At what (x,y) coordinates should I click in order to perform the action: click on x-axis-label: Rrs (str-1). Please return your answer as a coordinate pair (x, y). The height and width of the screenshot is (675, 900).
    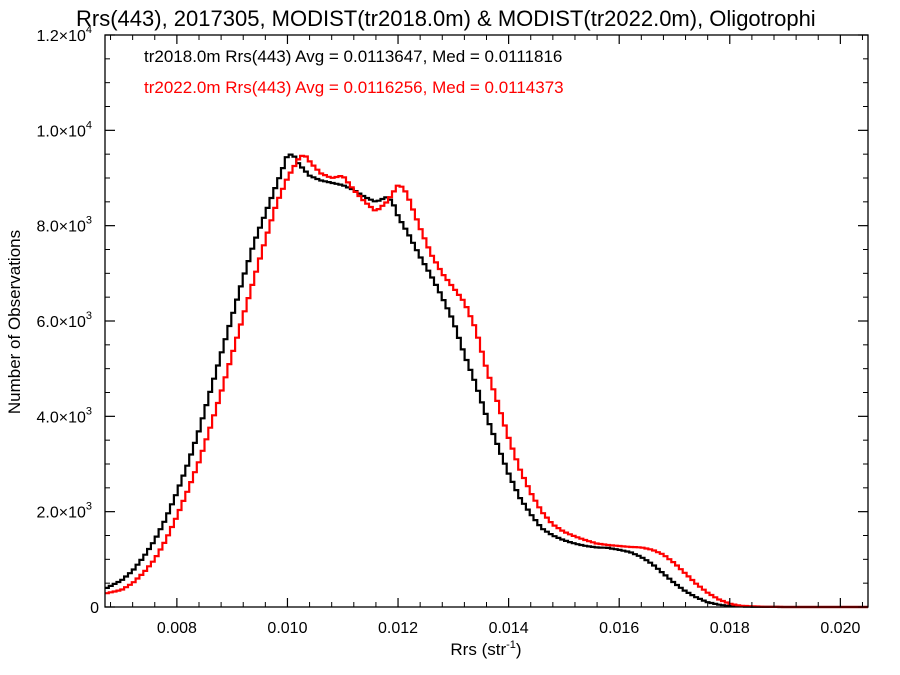
    Looking at the image, I should click on (485, 649).